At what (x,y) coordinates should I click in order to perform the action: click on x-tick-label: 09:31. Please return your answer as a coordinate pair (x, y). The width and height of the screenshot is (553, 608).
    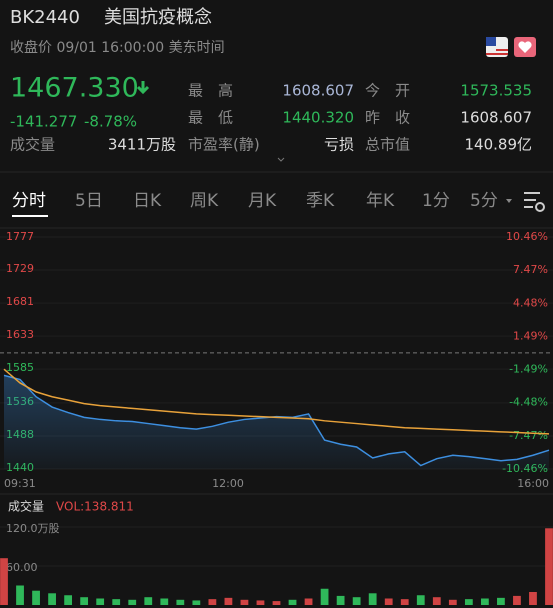
    Looking at the image, I should click on (20, 483).